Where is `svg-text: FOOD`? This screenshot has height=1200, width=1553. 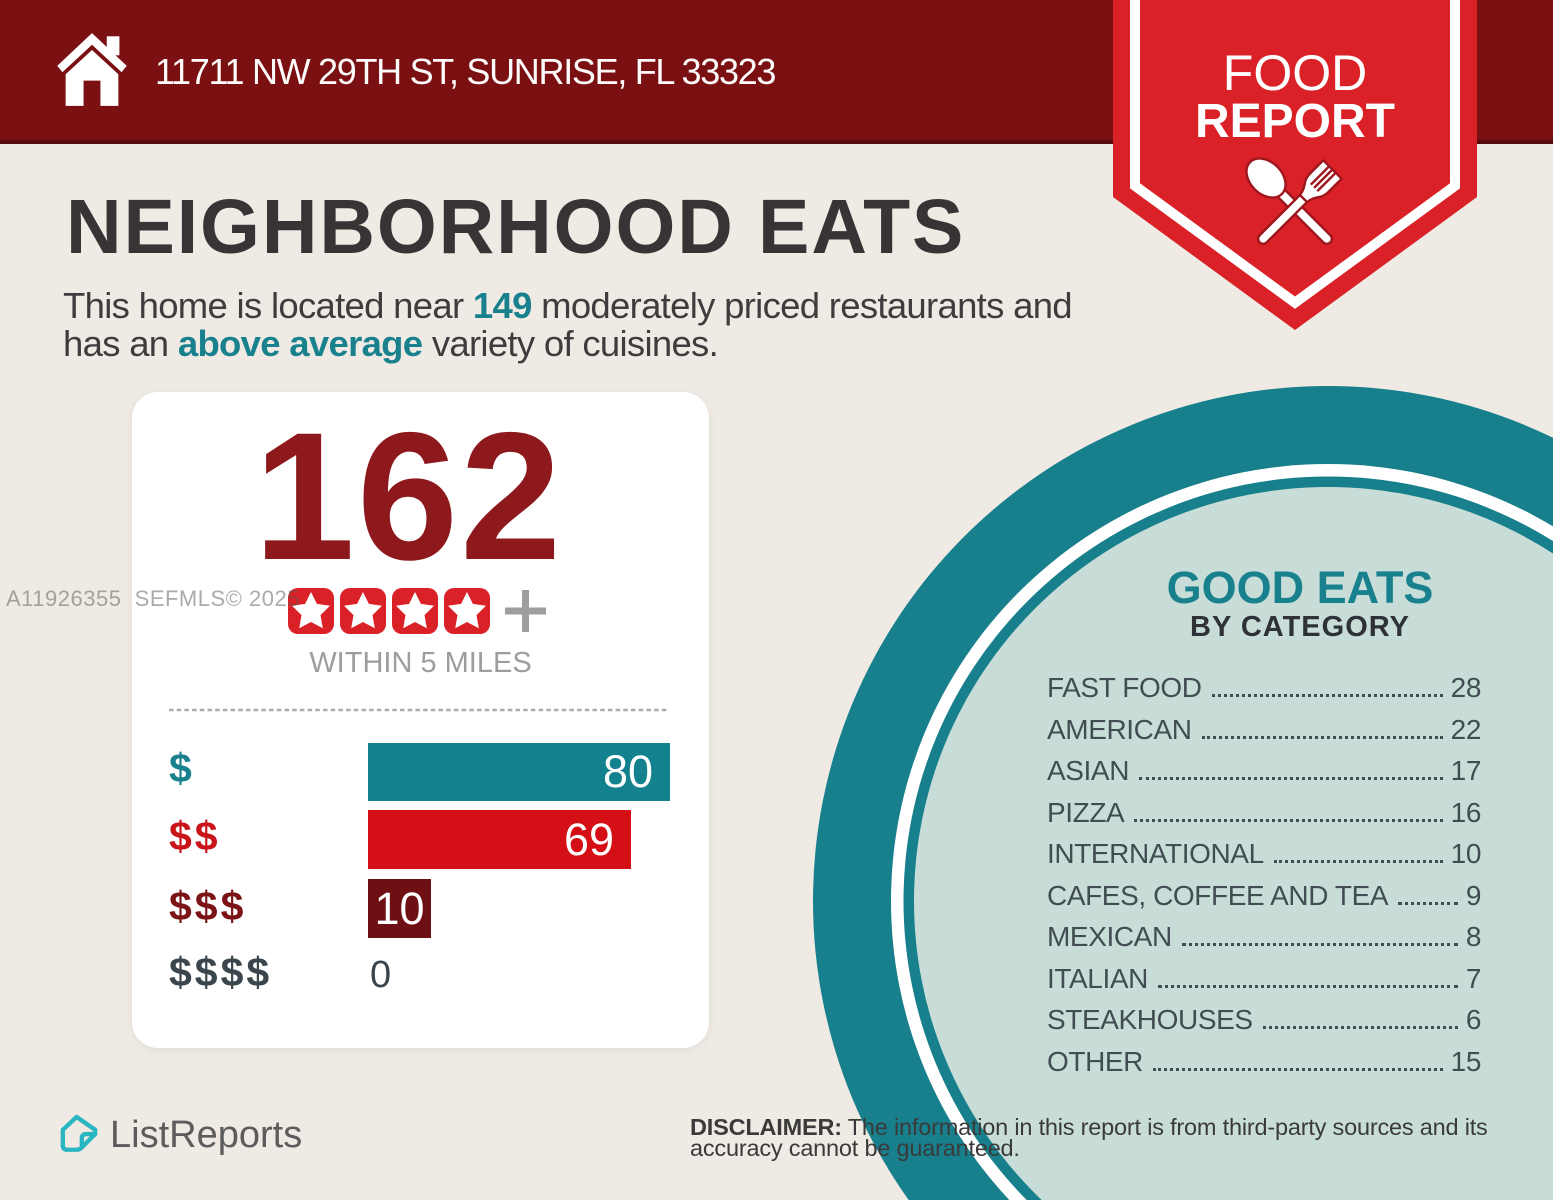
svg-text: FOOD is located at coordinates (1295, 73).